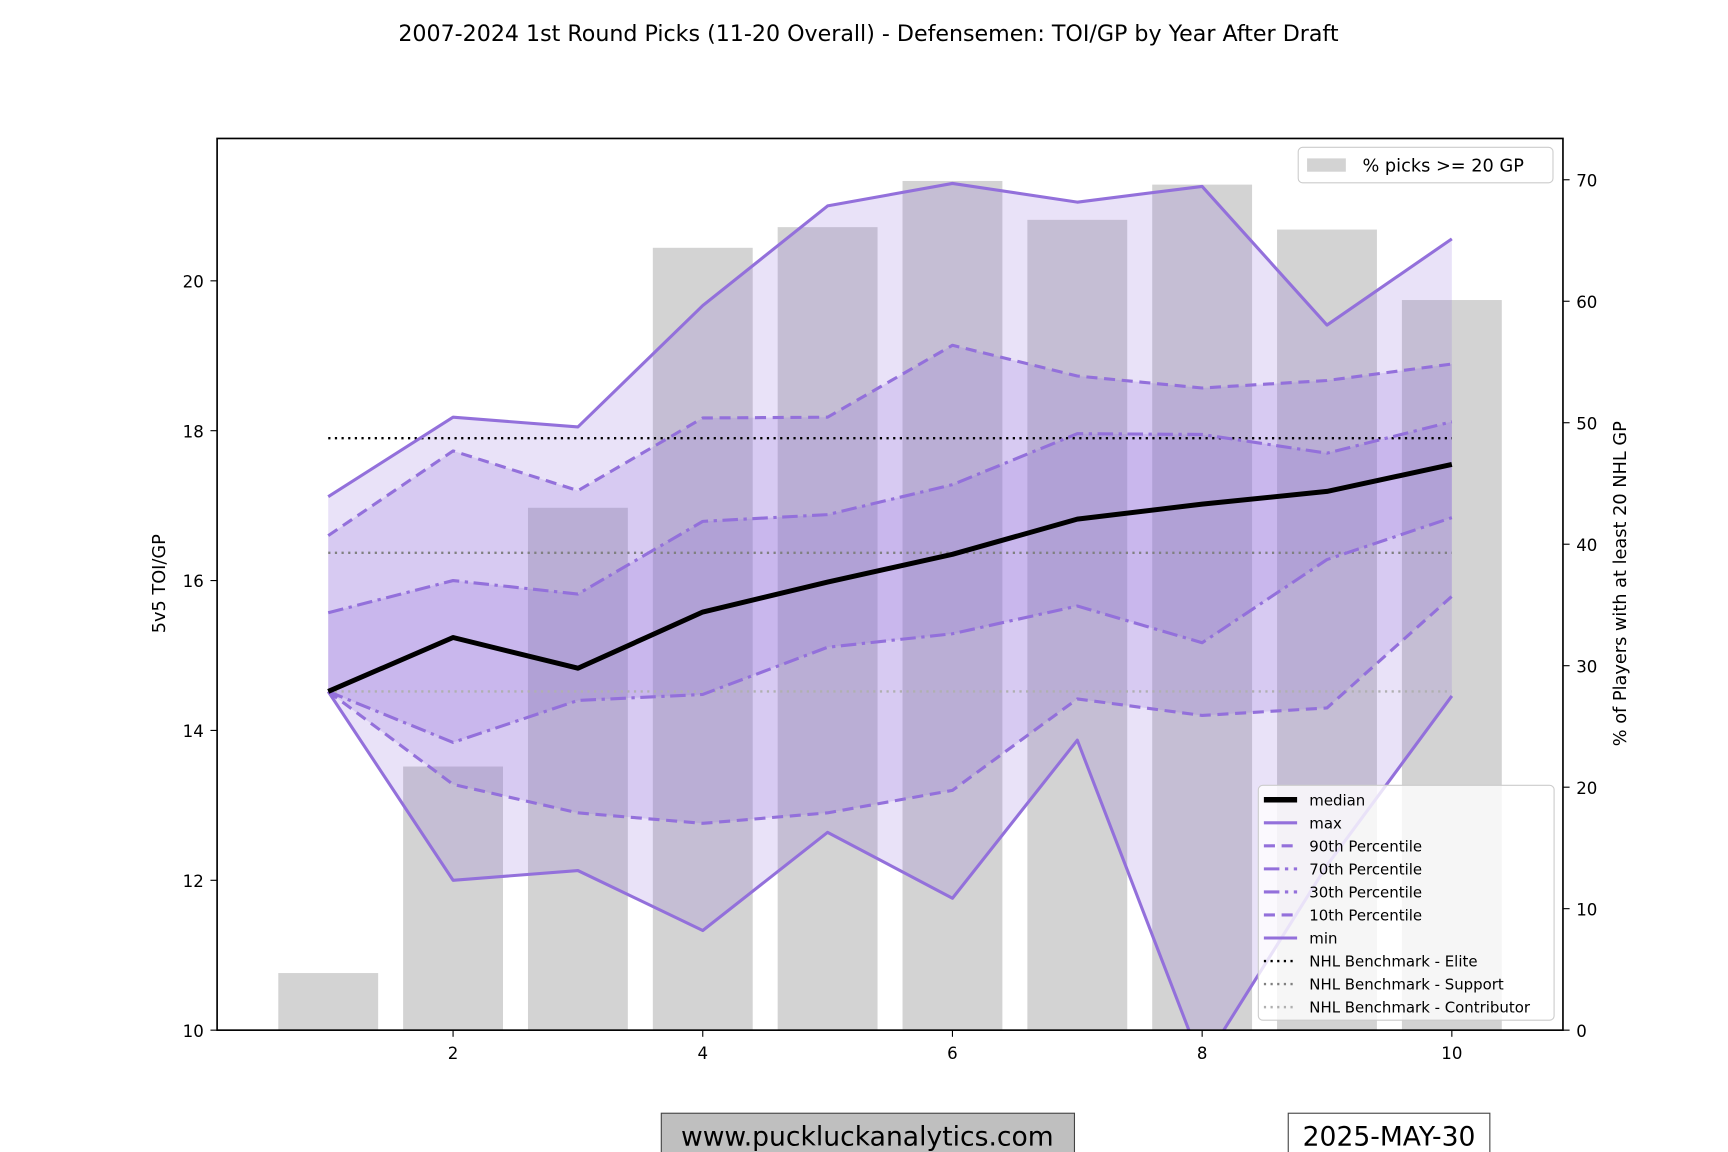 The height and width of the screenshot is (1152, 1728). Describe the element at coordinates (193, 881) in the screenshot. I see `y-tick-label: 12` at that location.